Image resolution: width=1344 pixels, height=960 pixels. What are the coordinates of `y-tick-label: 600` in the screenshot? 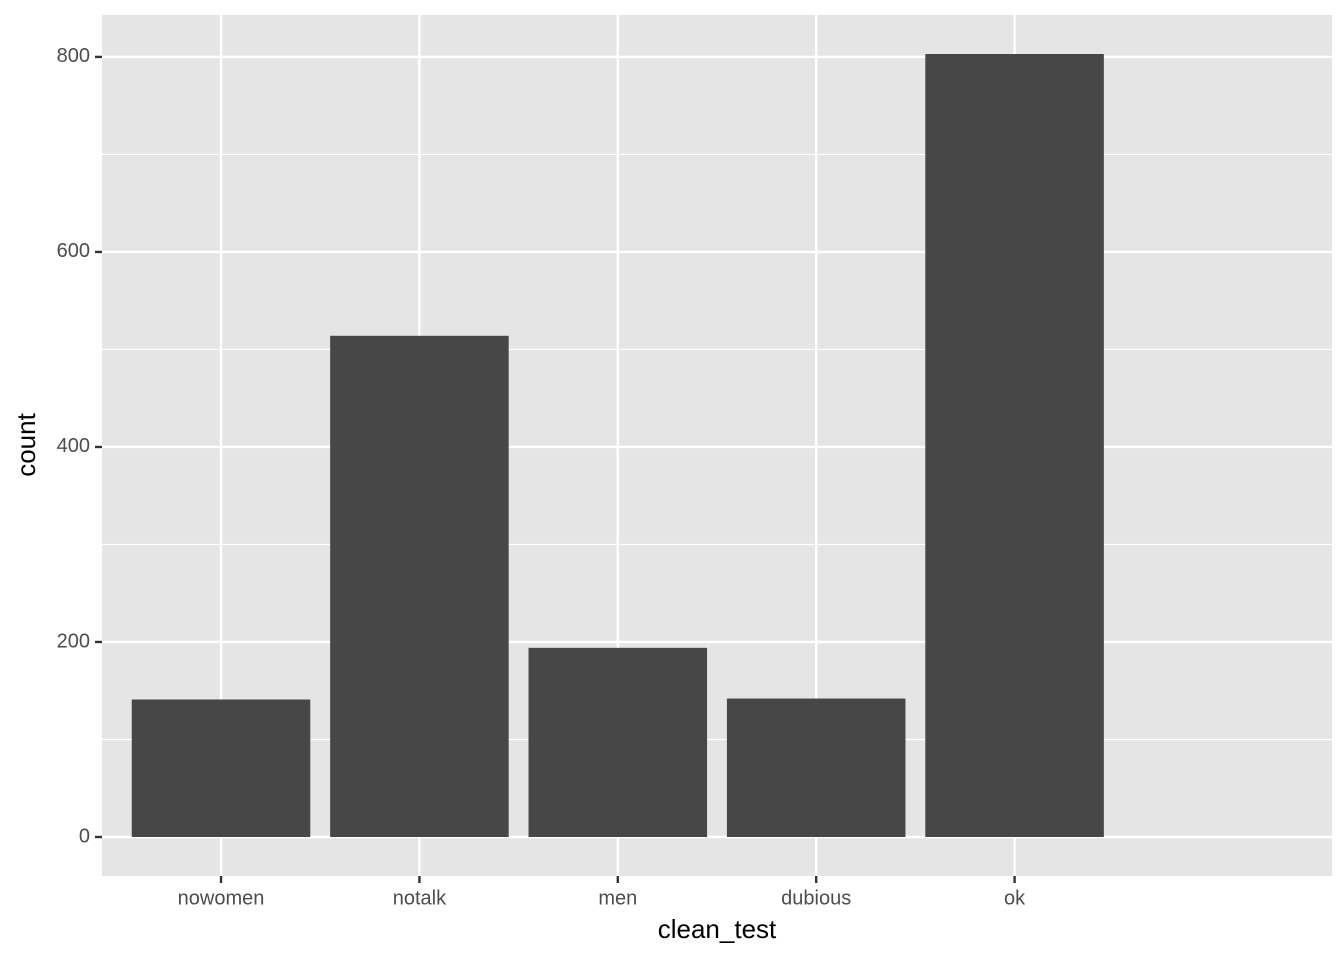 It's located at (73, 251).